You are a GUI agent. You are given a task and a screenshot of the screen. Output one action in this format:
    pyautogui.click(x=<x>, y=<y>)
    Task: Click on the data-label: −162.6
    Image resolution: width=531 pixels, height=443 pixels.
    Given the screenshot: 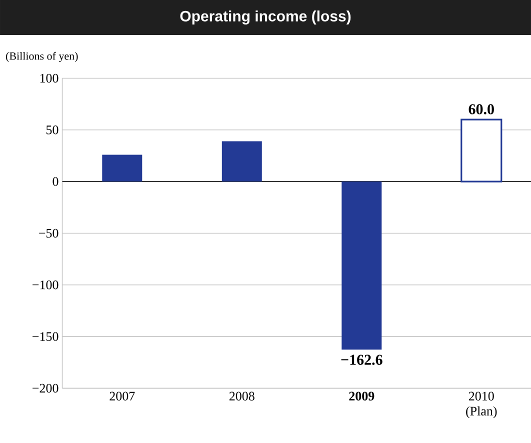 What is the action you would take?
    pyautogui.click(x=361, y=359)
    